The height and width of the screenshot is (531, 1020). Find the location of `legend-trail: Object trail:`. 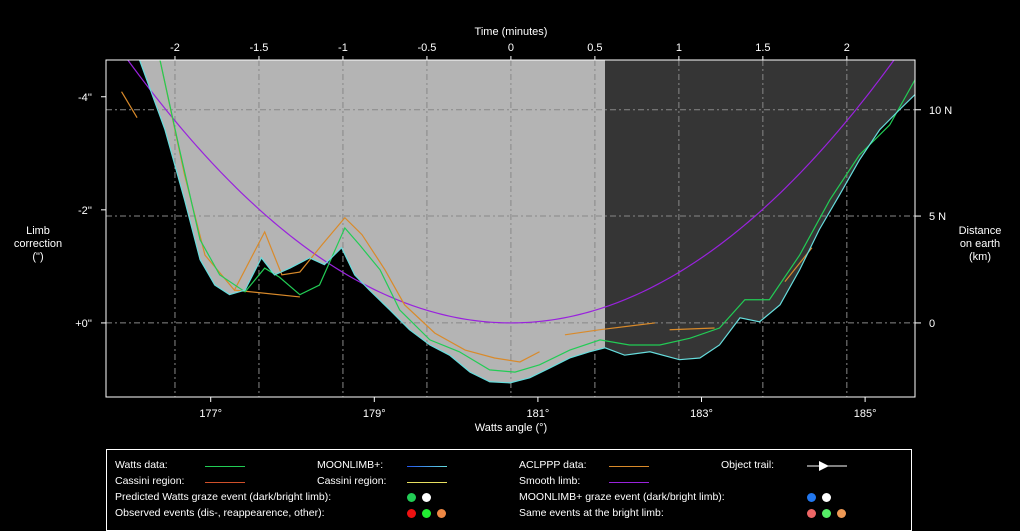

legend-trail: Object trail: is located at coordinates (748, 465).